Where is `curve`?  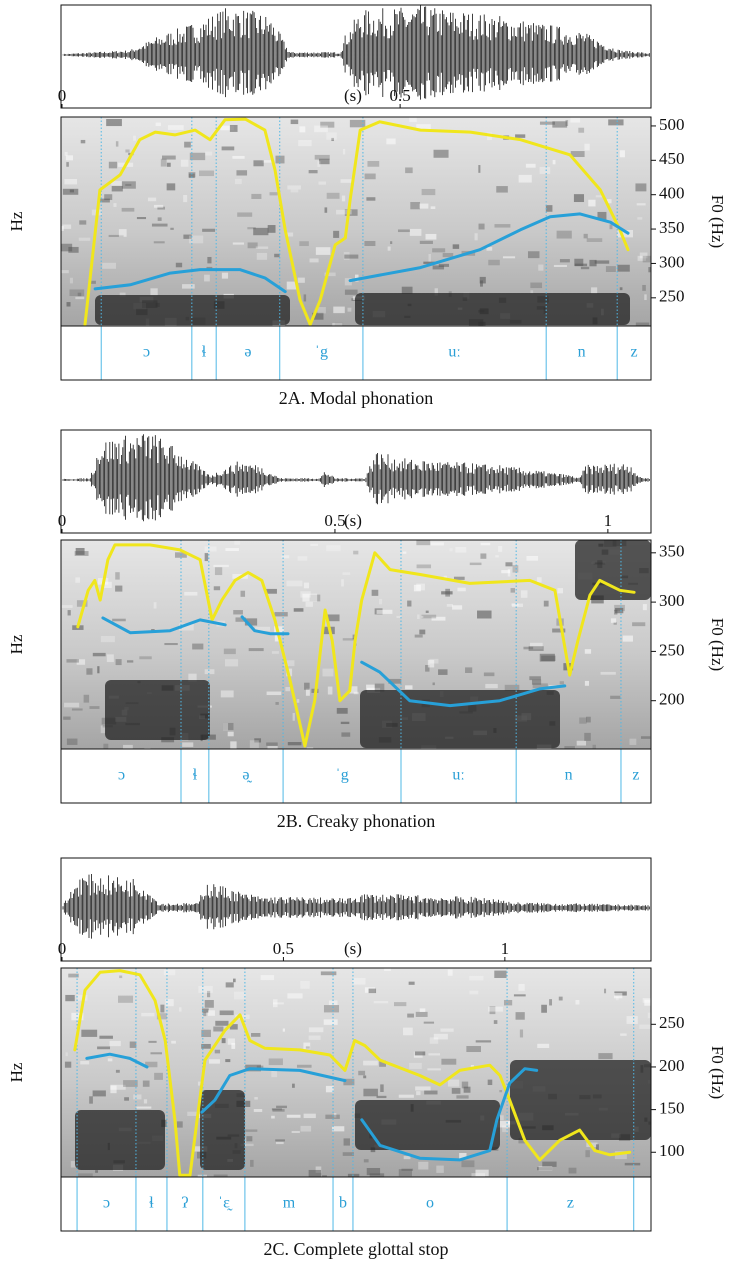
curve is located at coordinates (356, 221).